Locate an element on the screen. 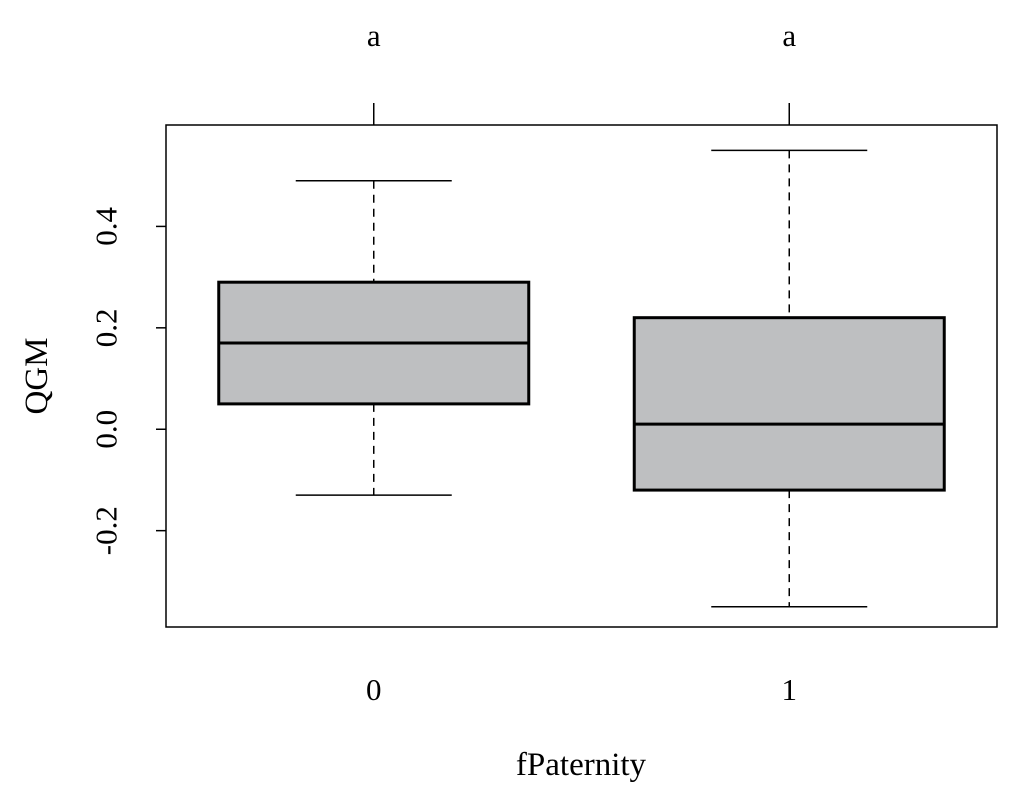 This screenshot has width=1010, height=793. y-axis: -0.2 0.0 0.2 0.4 is located at coordinates (127, 381).